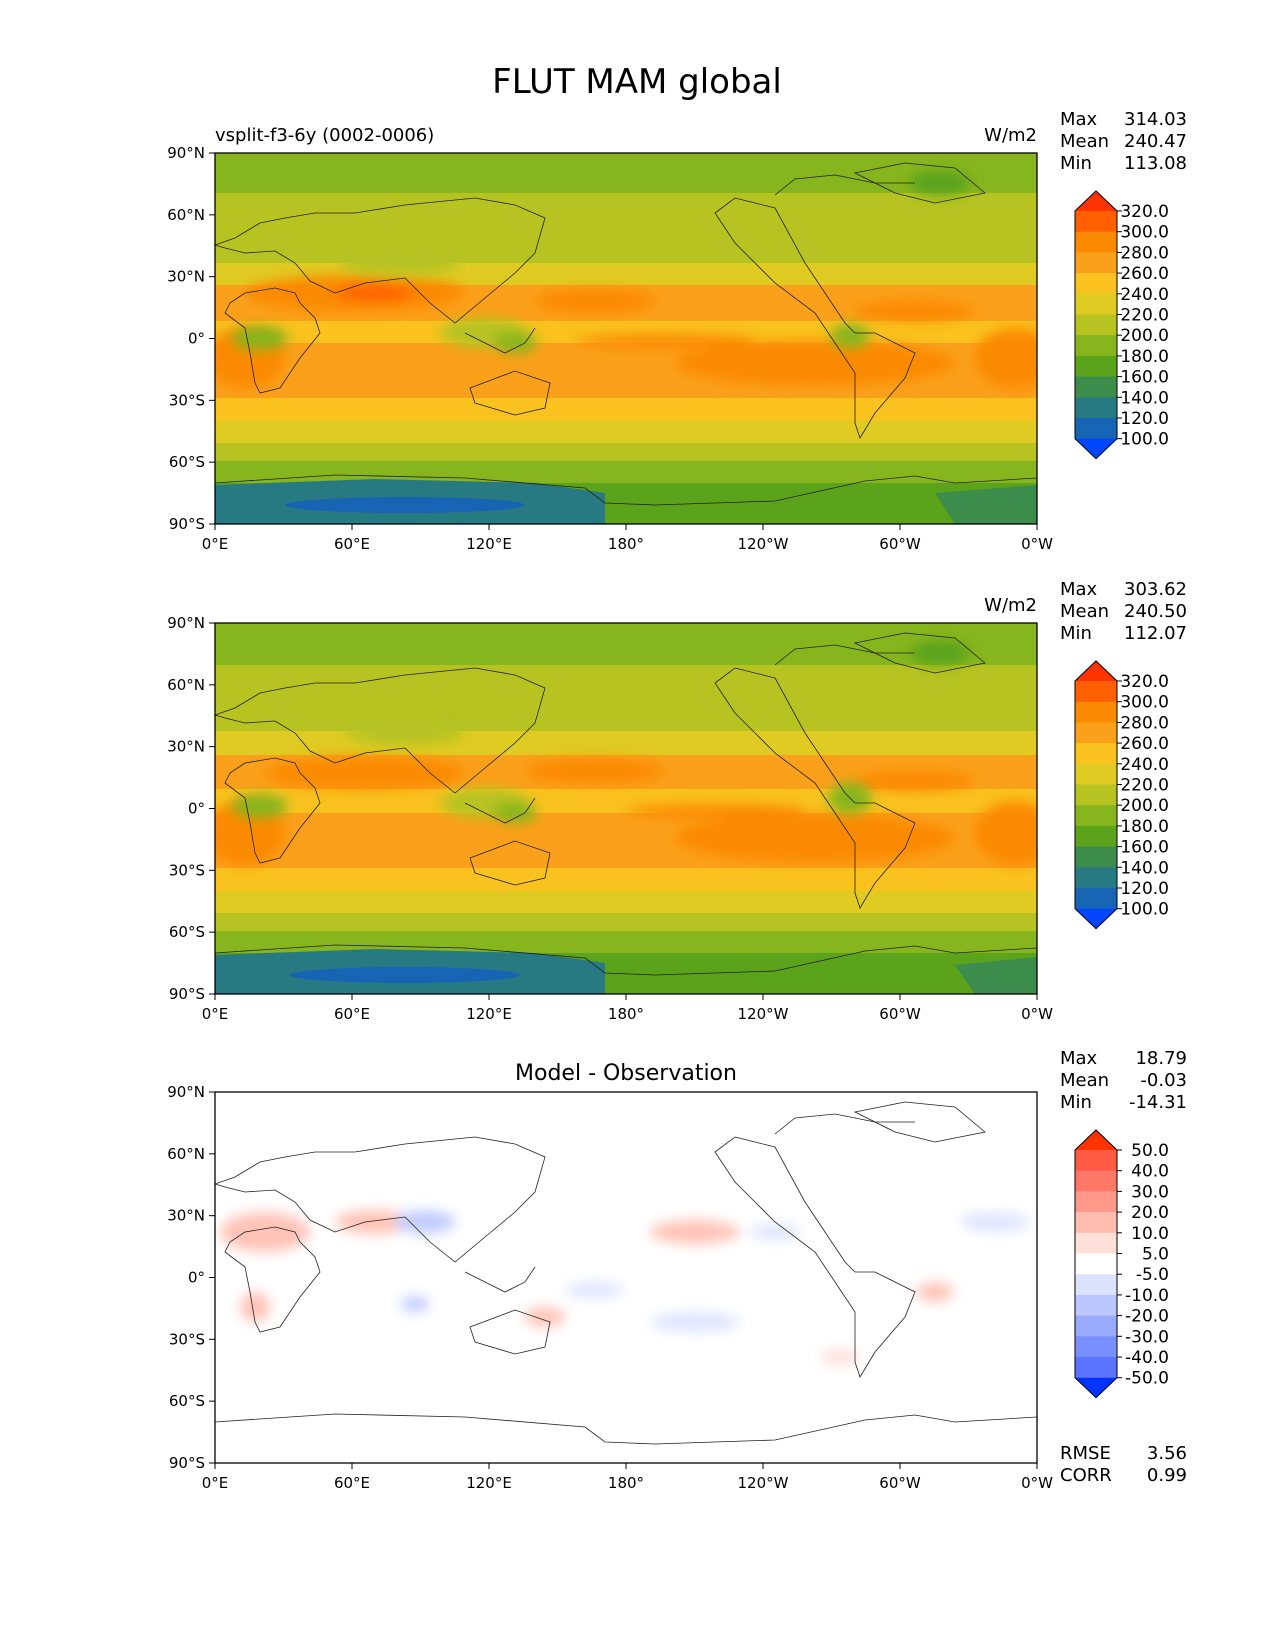  What do you see at coordinates (1096, 1140) in the screenshot?
I see `colorbar-extend-max` at bounding box center [1096, 1140].